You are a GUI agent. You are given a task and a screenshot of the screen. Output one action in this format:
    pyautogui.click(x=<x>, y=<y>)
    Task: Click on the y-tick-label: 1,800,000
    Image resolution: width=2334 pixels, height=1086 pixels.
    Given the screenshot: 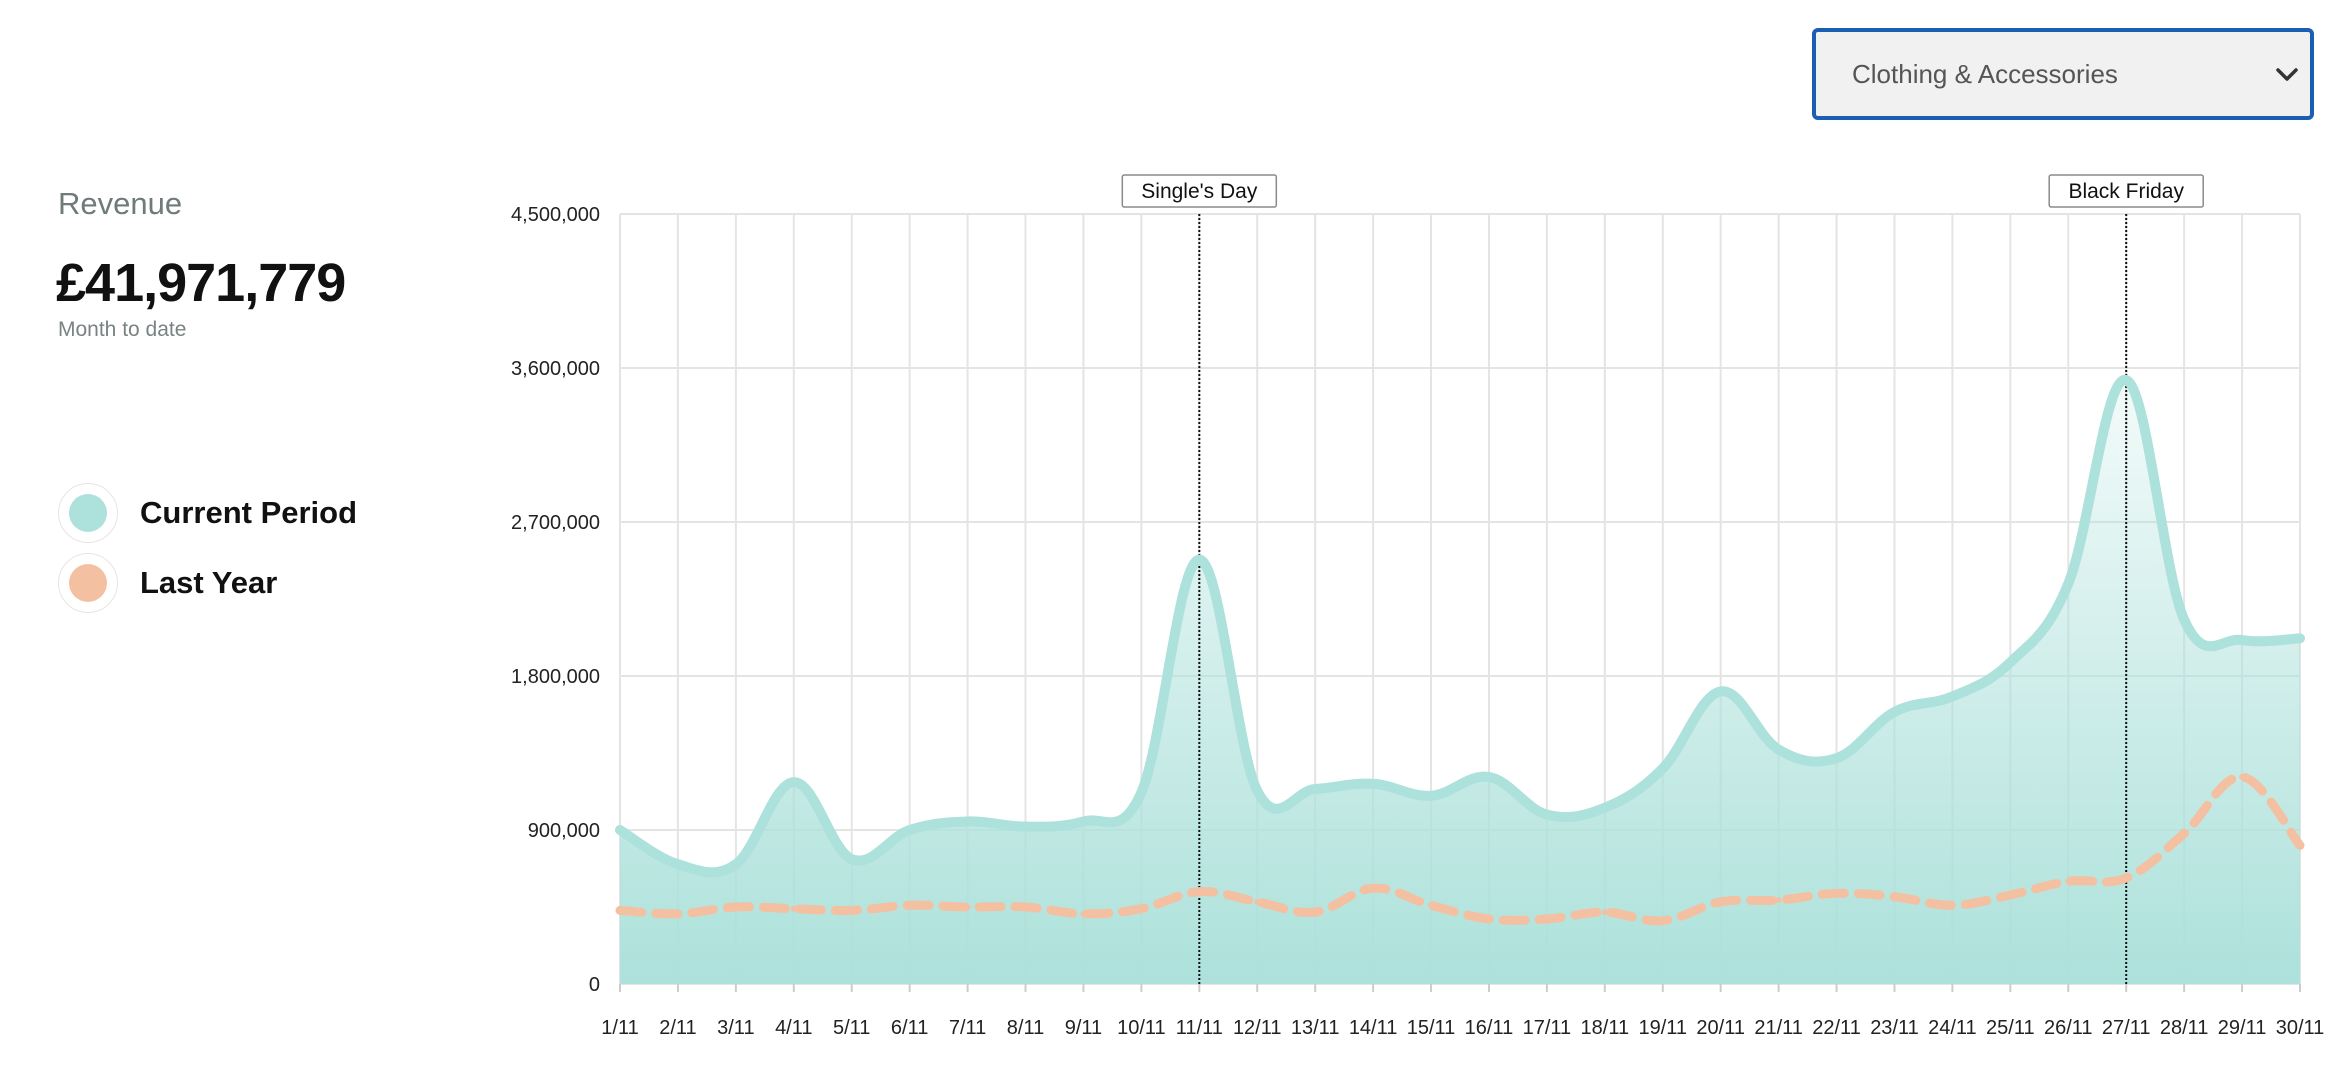 What is the action you would take?
    pyautogui.click(x=555, y=677)
    